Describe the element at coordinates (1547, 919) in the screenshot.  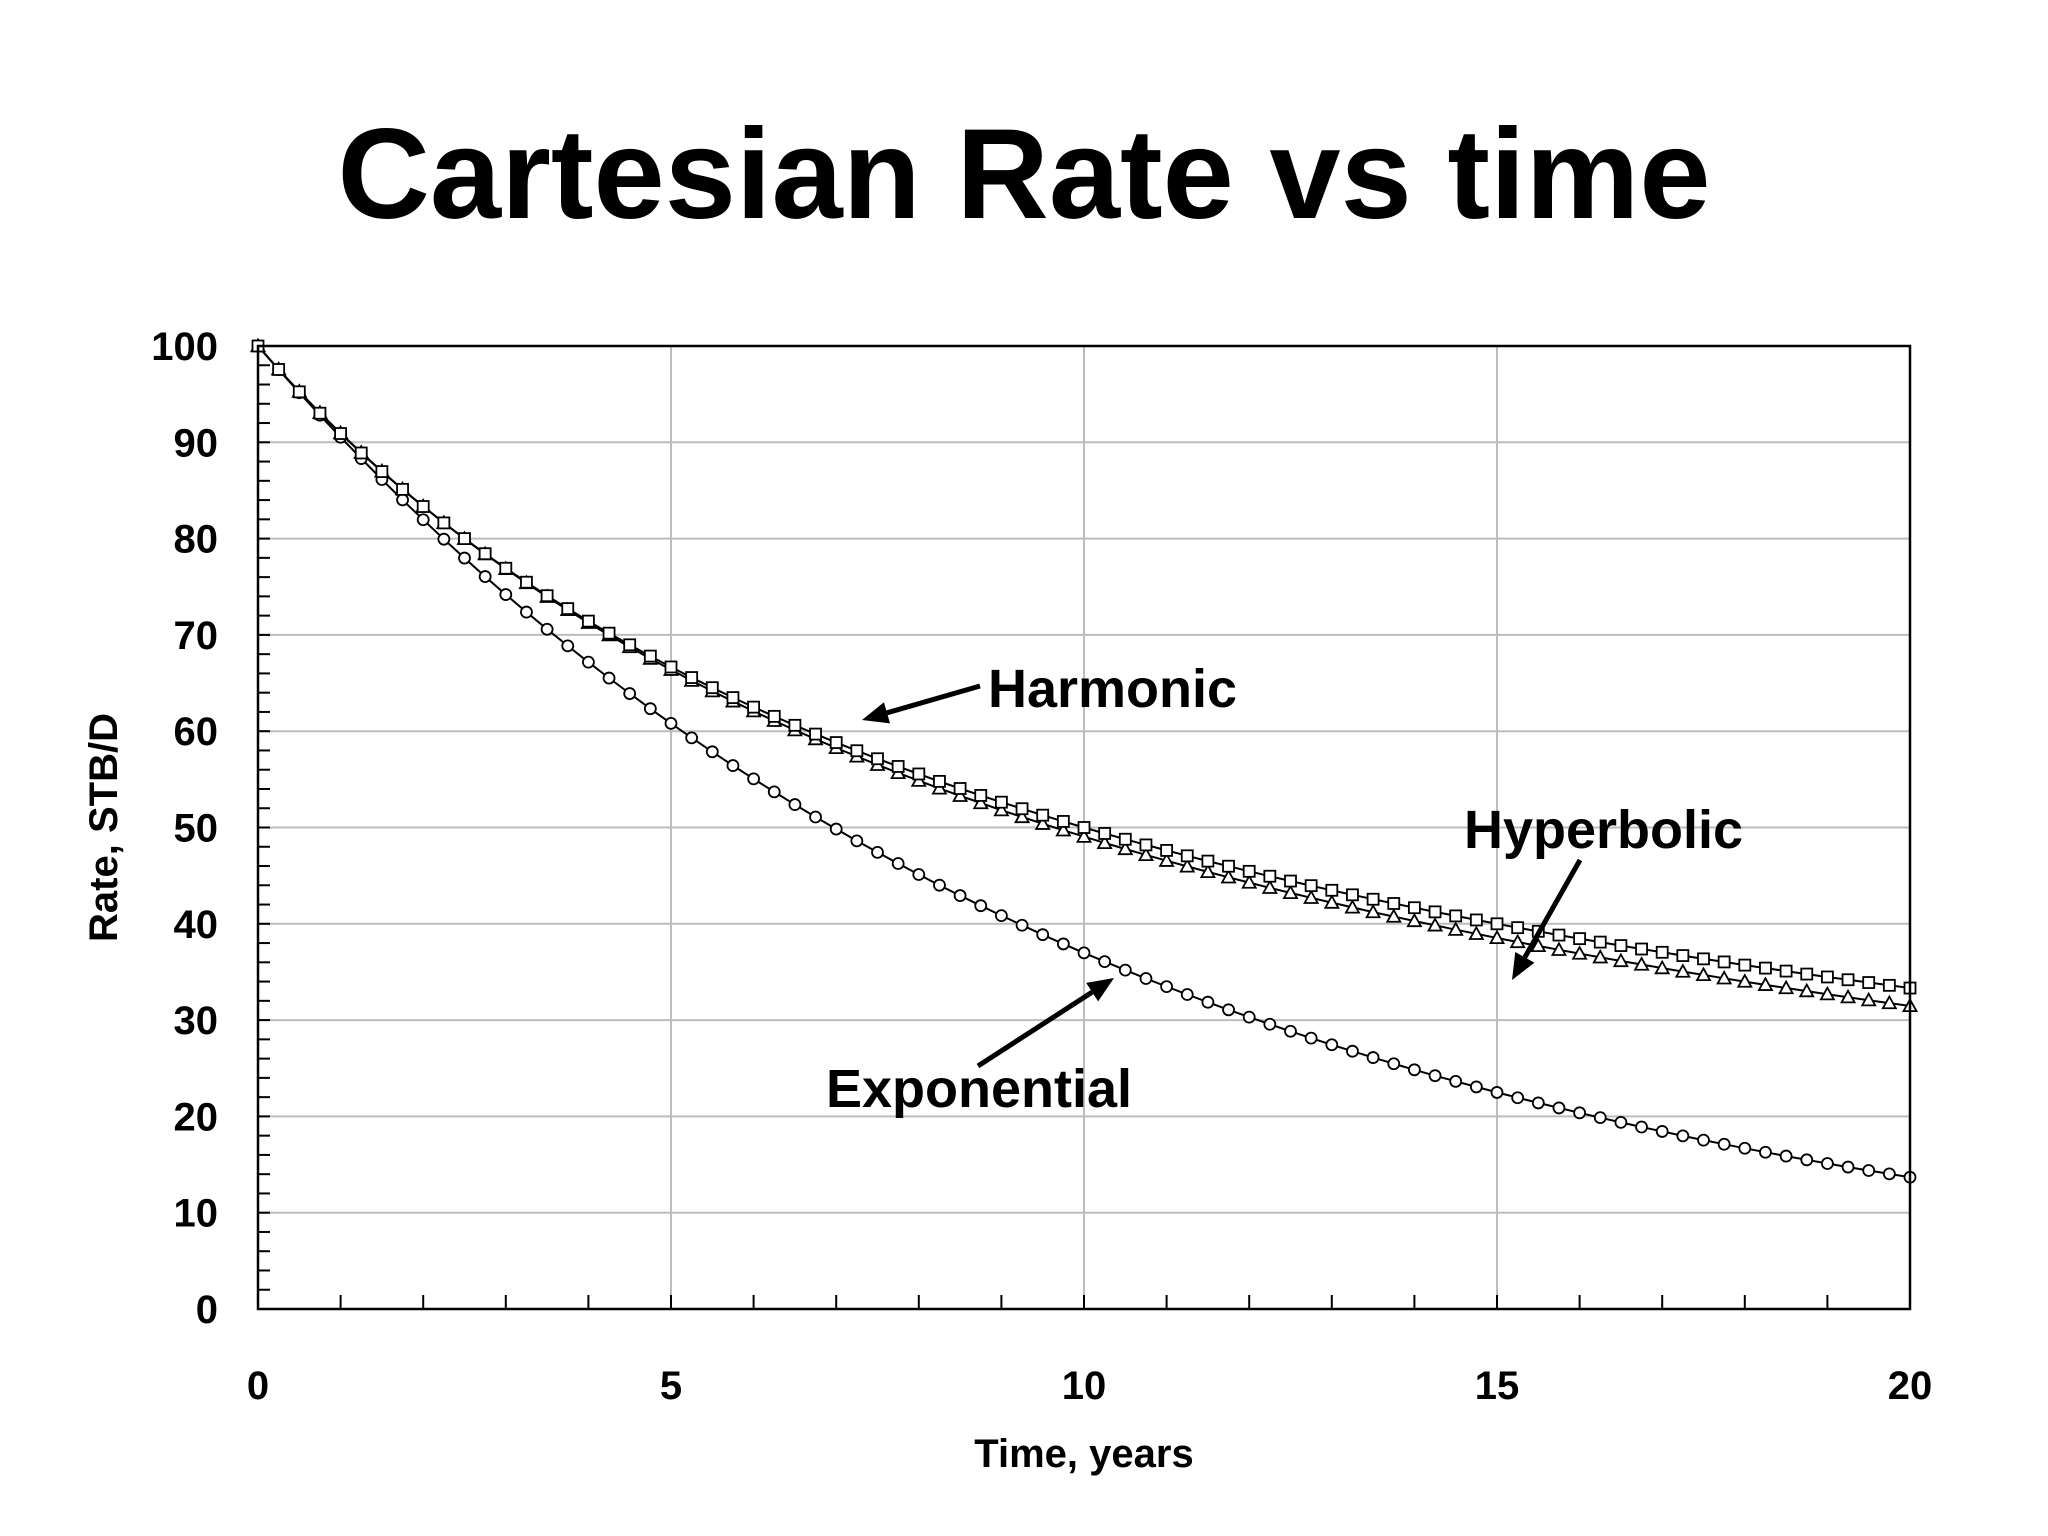
I see `arrow-hyperbolic` at that location.